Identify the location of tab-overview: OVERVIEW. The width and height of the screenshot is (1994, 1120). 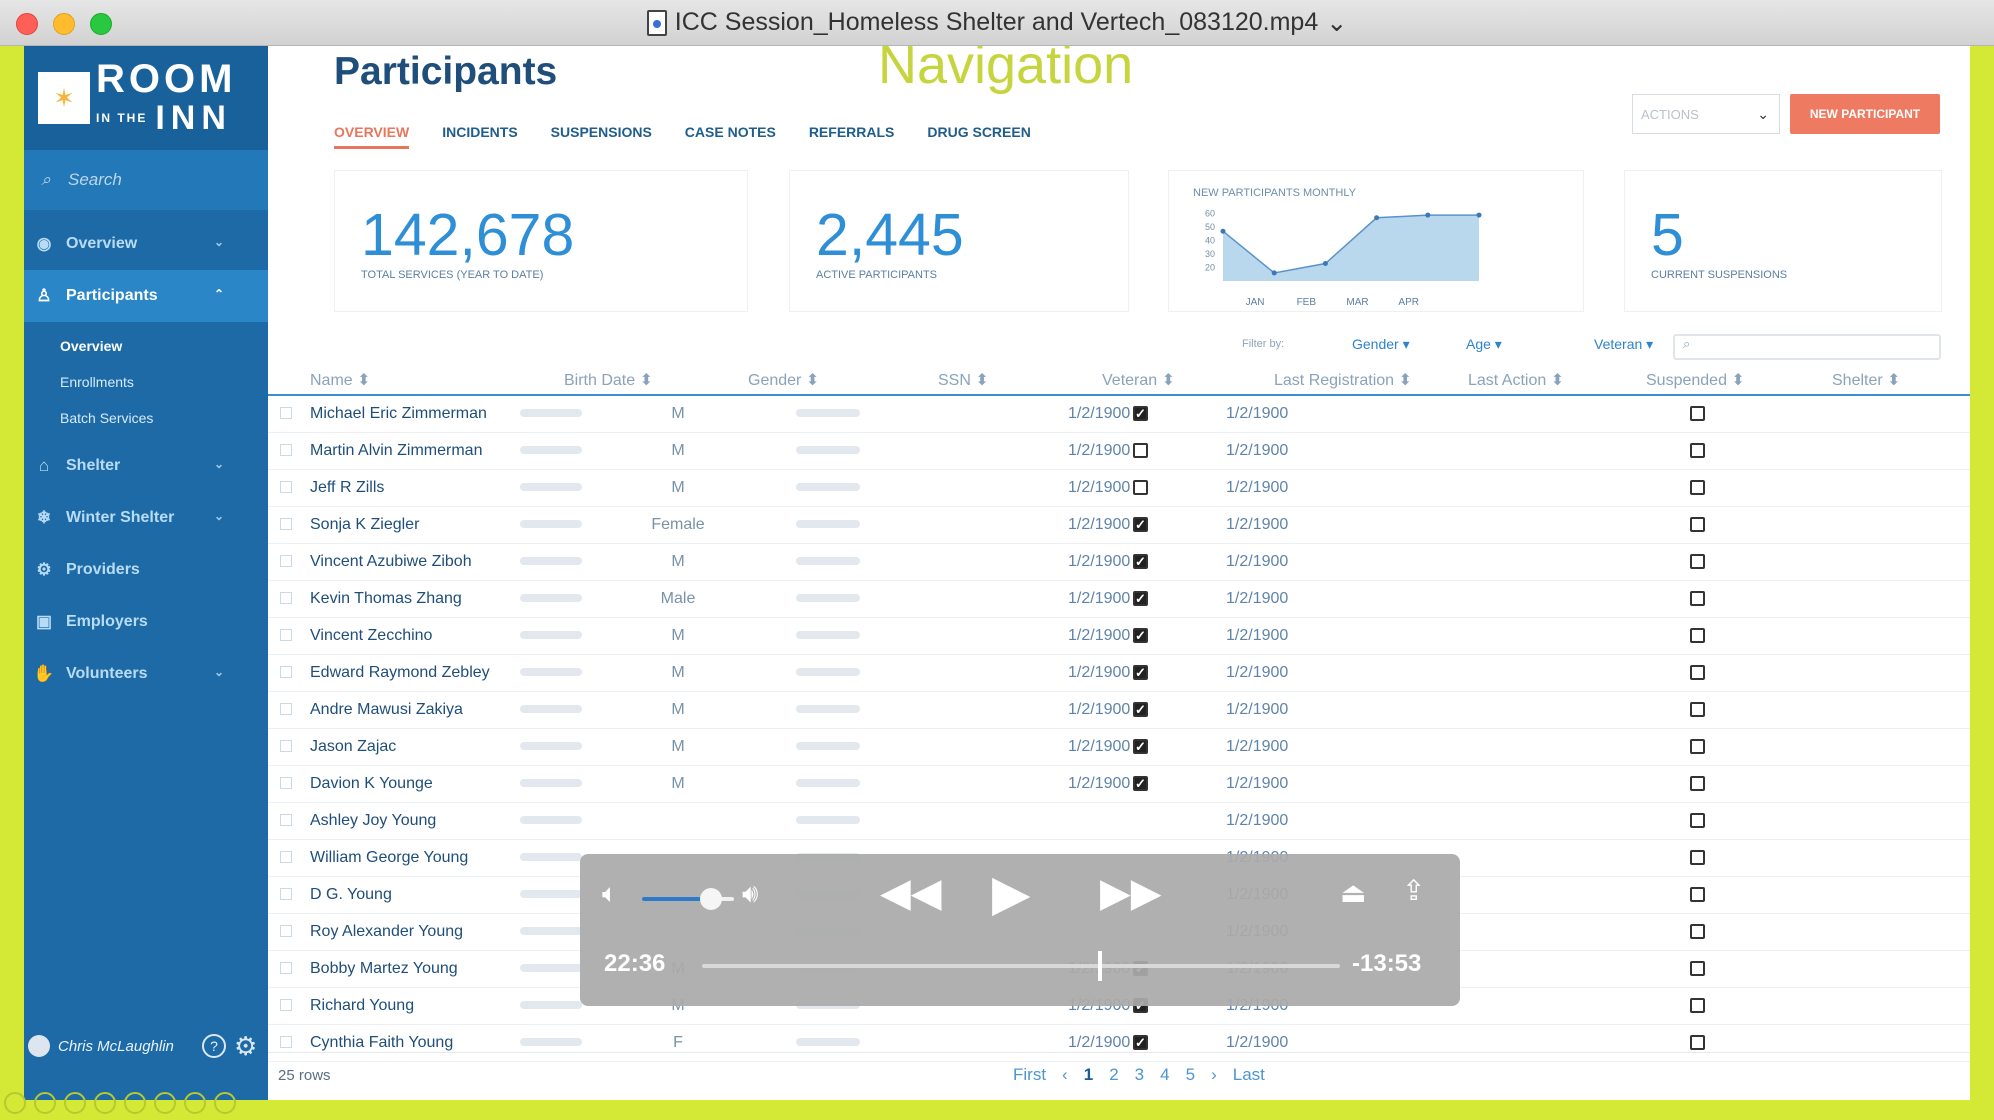
(372, 136).